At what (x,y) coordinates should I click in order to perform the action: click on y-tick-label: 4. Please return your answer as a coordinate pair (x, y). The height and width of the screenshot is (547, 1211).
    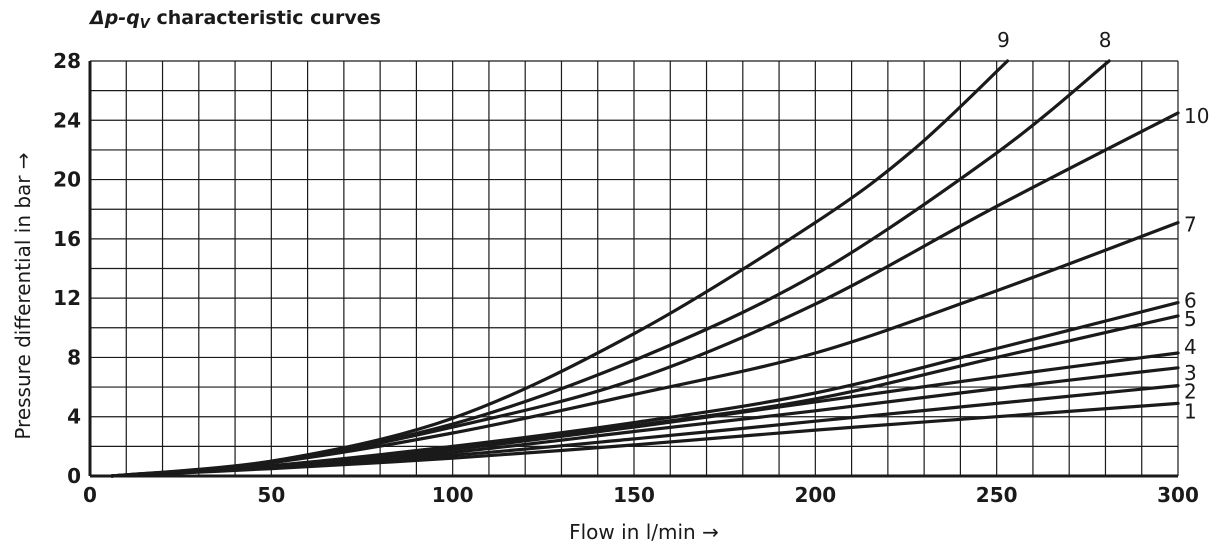
    Looking at the image, I should click on (74, 417).